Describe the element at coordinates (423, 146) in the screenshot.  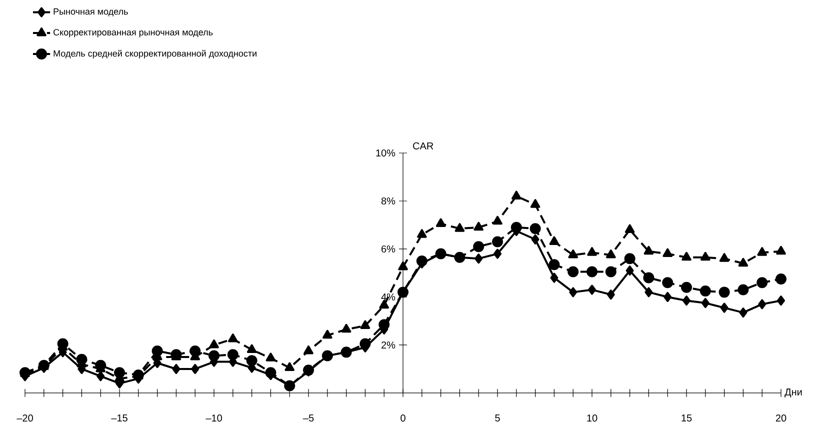
I see `y-axis-title: CAR` at that location.